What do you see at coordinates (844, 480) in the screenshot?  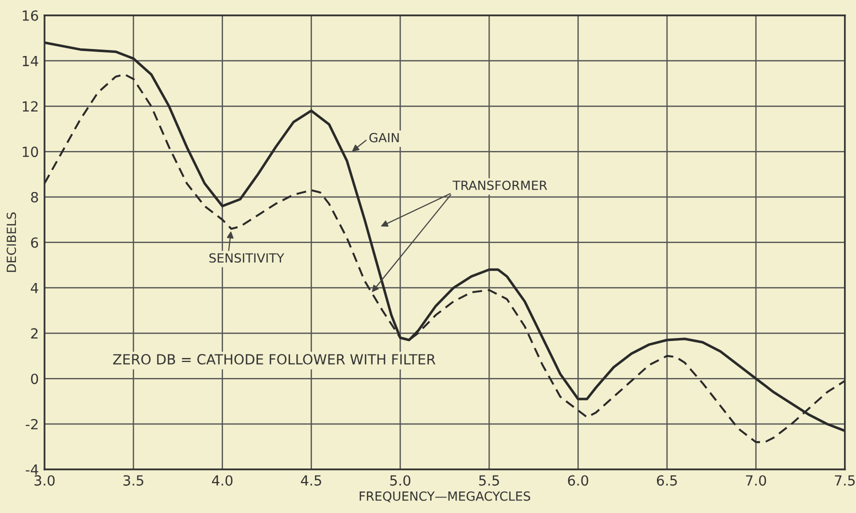 I see `x-tick-label: 7.5` at bounding box center [844, 480].